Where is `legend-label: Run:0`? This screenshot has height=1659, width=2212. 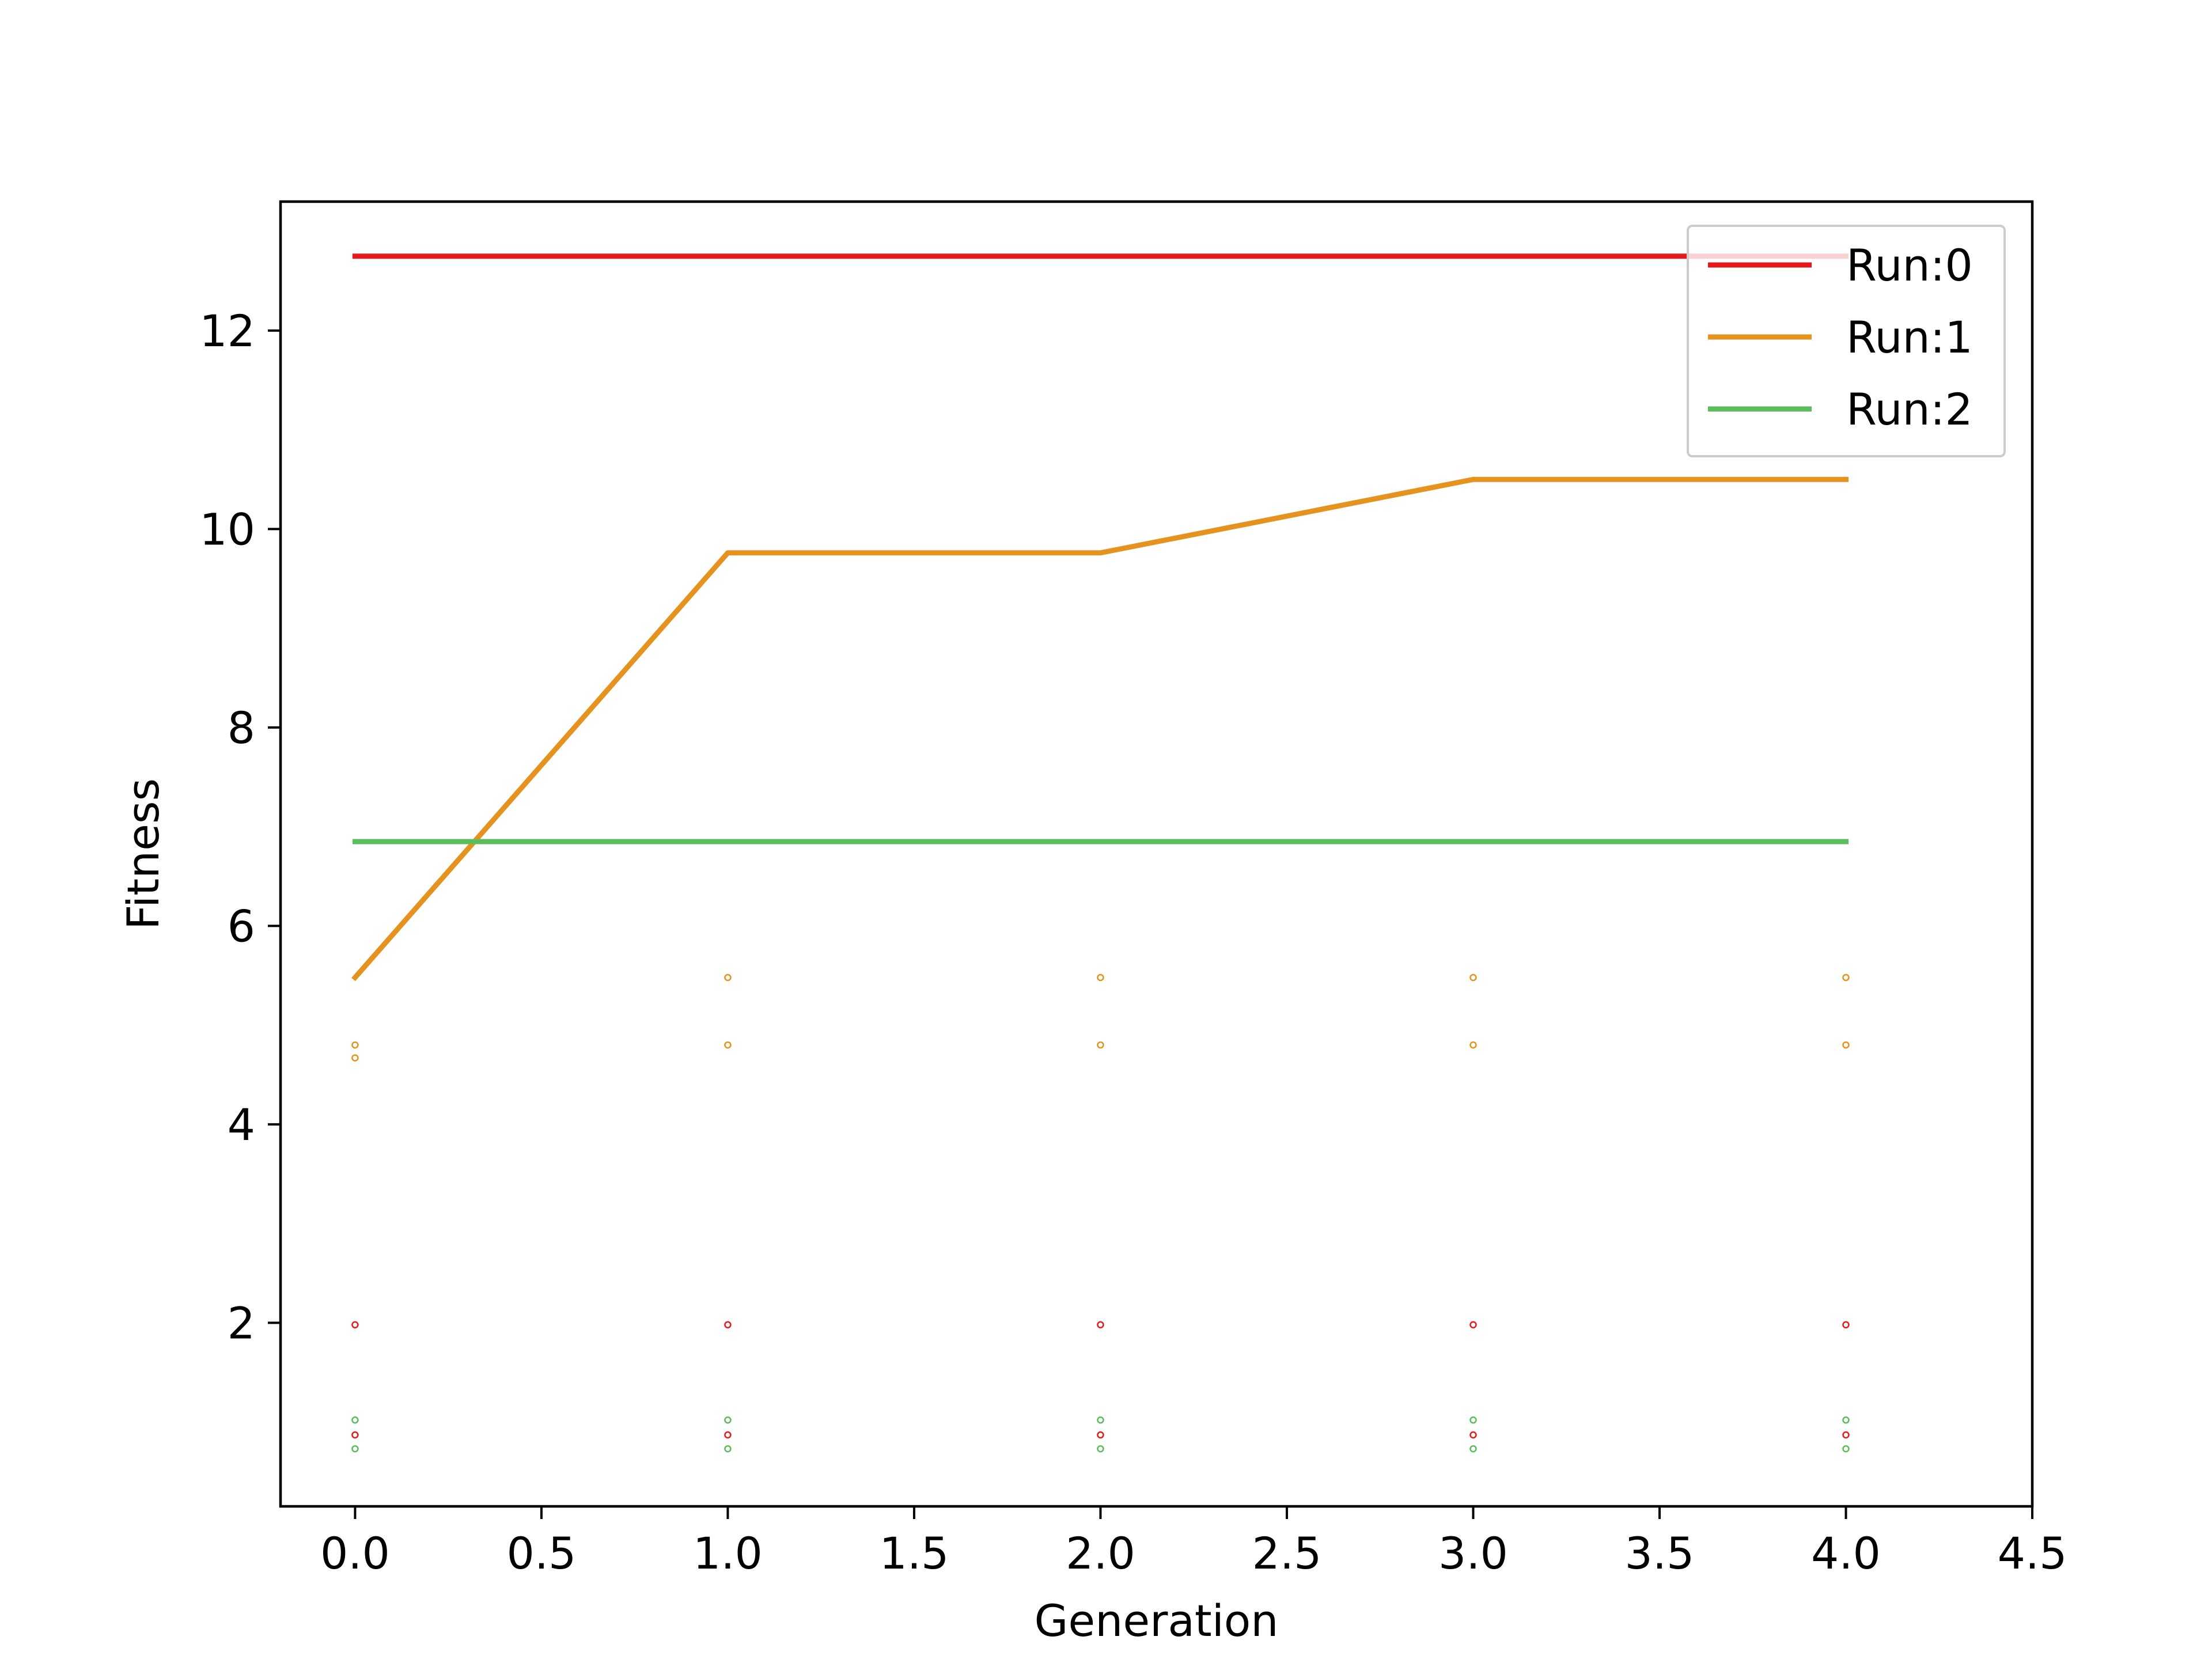
legend-label: Run:0 is located at coordinates (1909, 265).